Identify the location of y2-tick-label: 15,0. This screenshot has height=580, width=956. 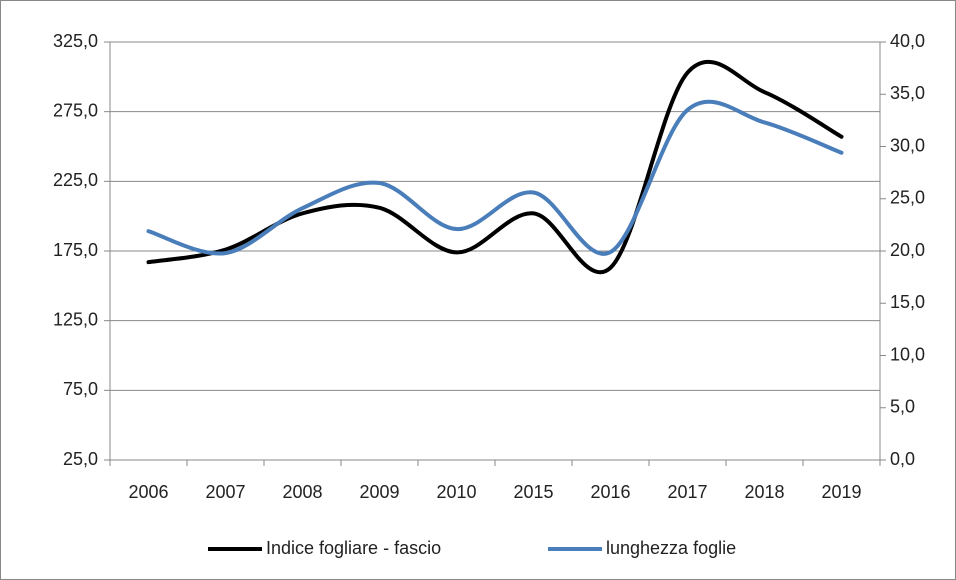
(907, 302).